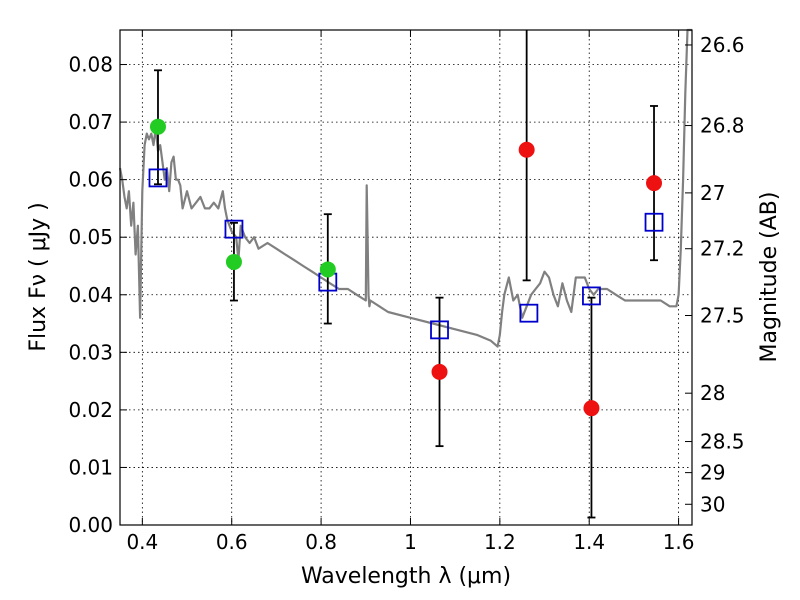  I want to click on mag-tick-label: 29, so click(712, 473).